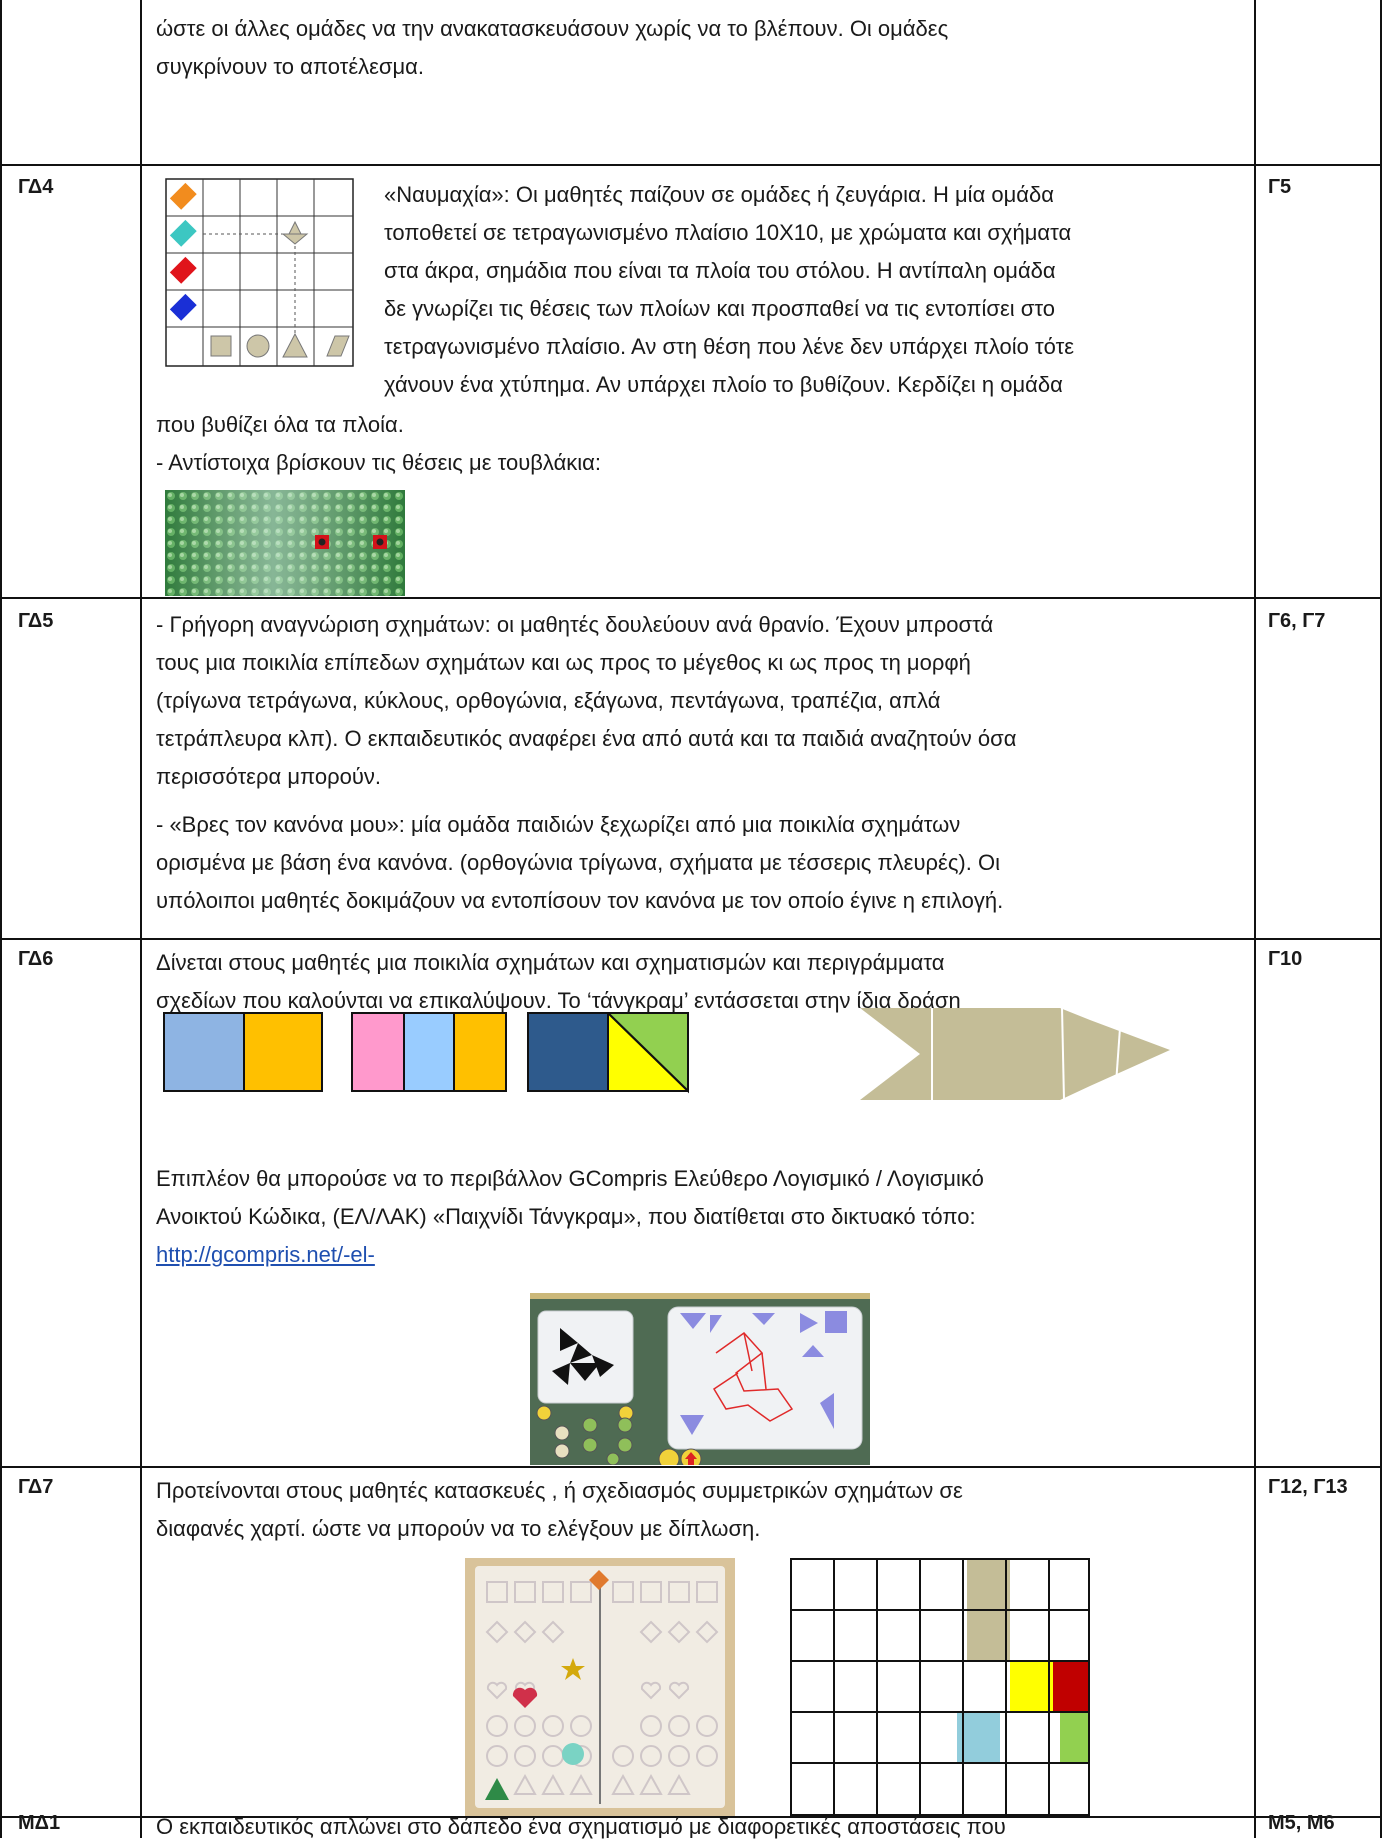 The image size is (1382, 1846). I want to click on table-border-right, so click(1381, 919).